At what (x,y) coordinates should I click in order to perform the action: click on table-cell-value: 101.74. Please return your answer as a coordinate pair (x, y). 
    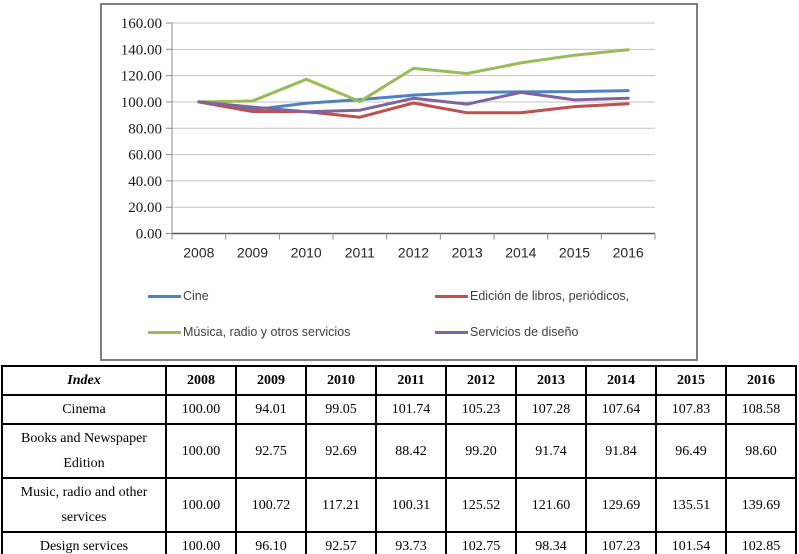
    Looking at the image, I should click on (411, 409).